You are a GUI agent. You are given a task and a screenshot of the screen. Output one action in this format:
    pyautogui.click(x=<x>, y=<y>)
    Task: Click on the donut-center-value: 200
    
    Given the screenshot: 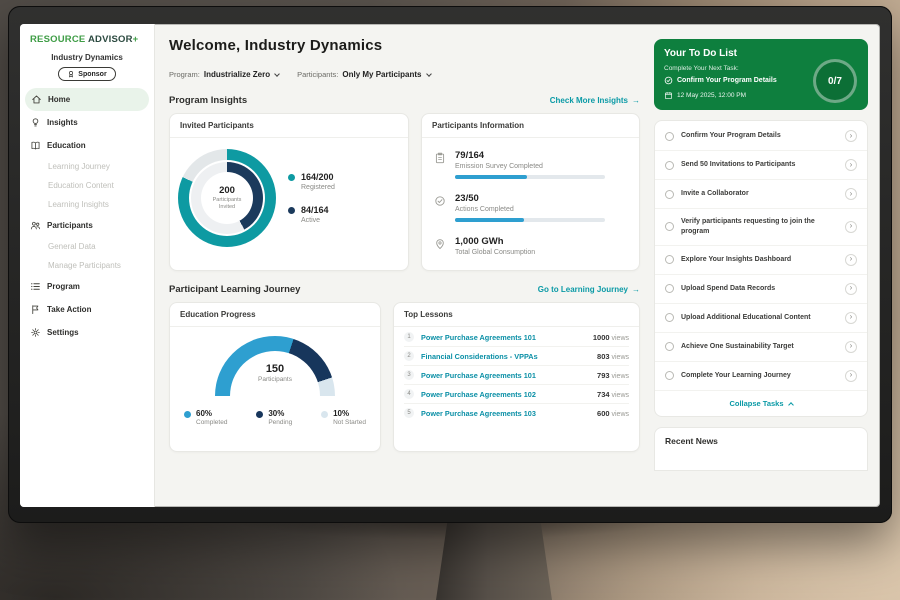 What is the action you would take?
    pyautogui.click(x=227, y=190)
    